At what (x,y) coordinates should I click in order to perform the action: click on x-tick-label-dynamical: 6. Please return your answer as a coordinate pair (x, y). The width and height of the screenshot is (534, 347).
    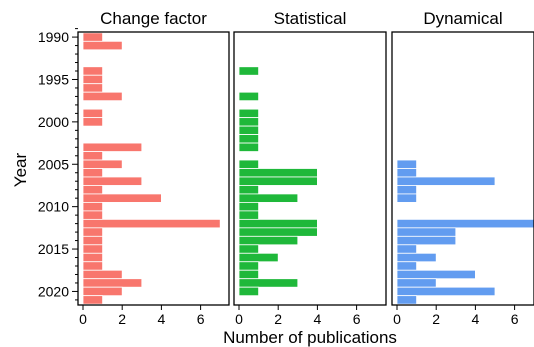
    Looking at the image, I should click on (515, 319).